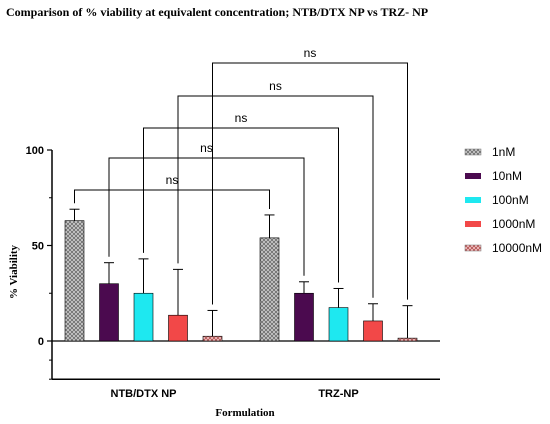  Describe the element at coordinates (38, 247) in the screenshot. I see `y-tick-label: 50` at that location.